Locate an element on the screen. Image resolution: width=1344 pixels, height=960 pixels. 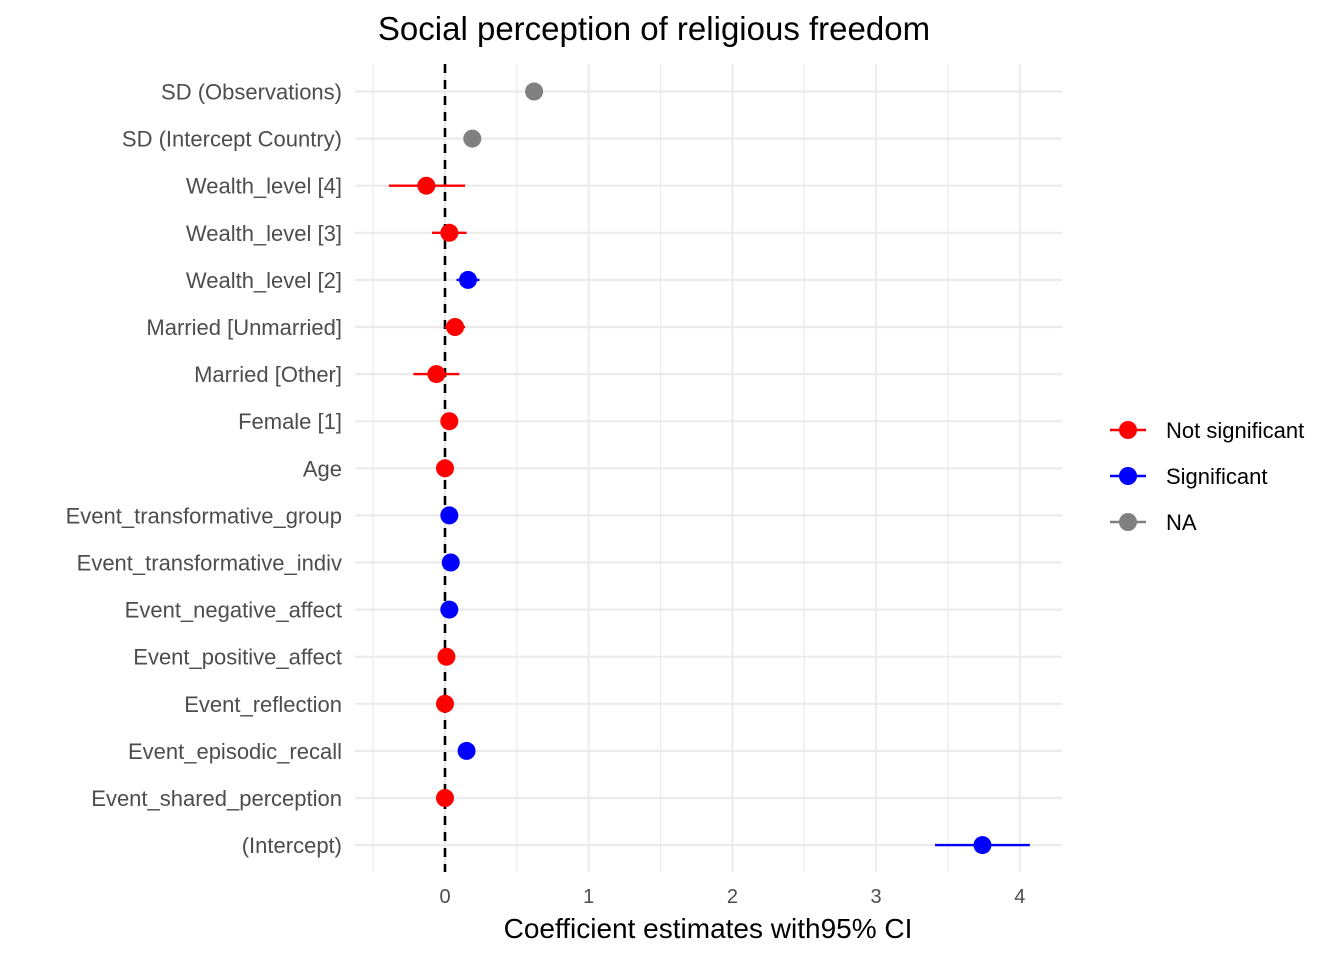
legend-item: Significant is located at coordinates (1189, 476).